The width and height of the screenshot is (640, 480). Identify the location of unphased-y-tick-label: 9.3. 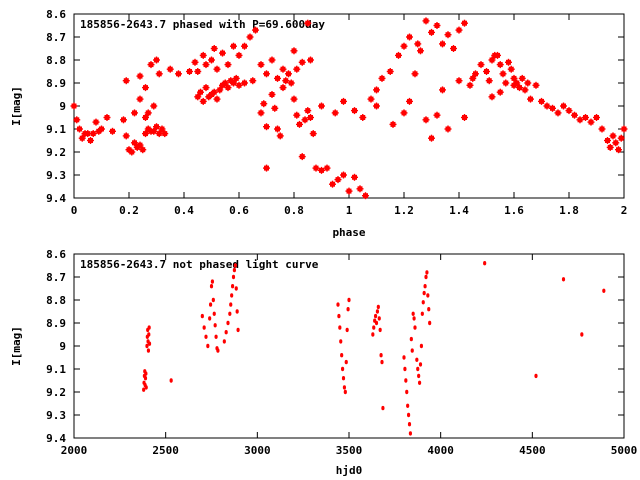
(56, 415).